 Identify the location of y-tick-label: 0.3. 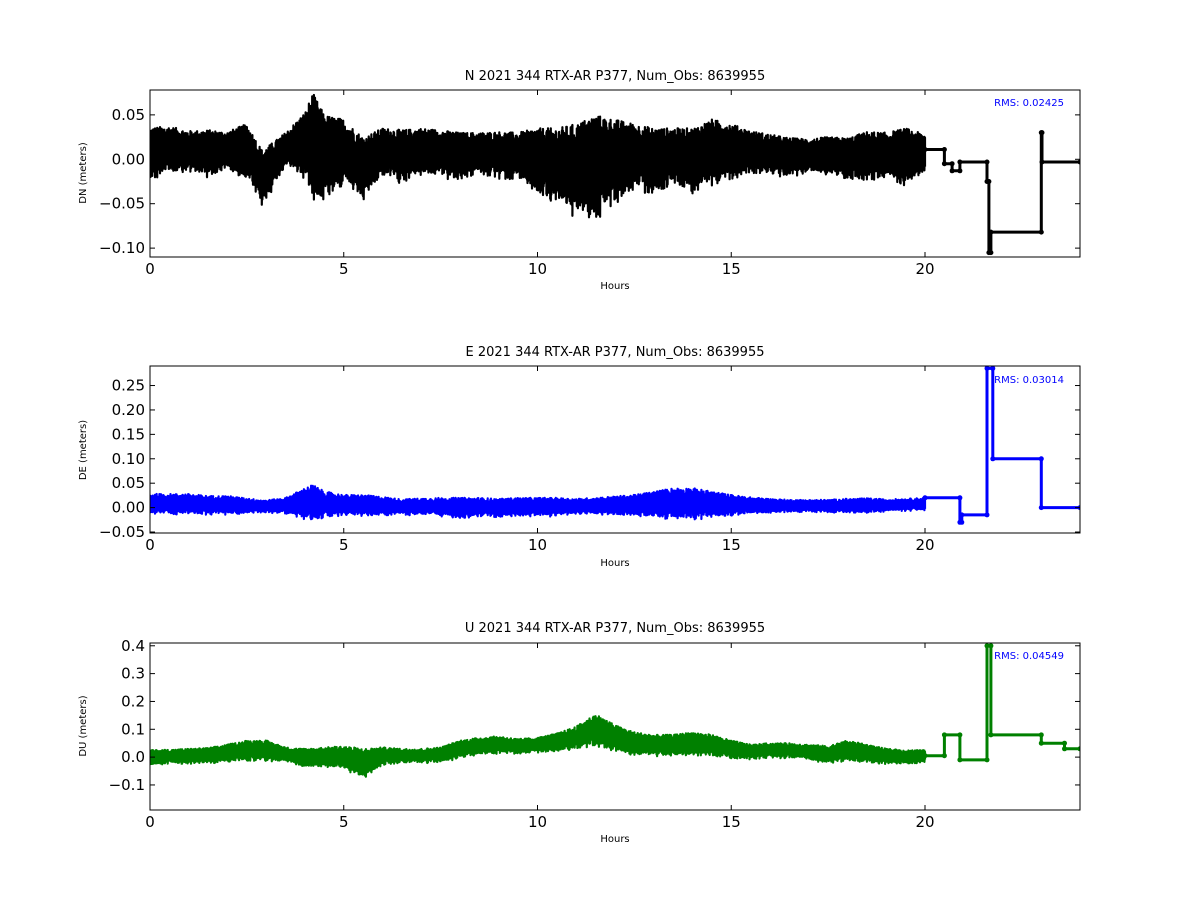
(133, 674).